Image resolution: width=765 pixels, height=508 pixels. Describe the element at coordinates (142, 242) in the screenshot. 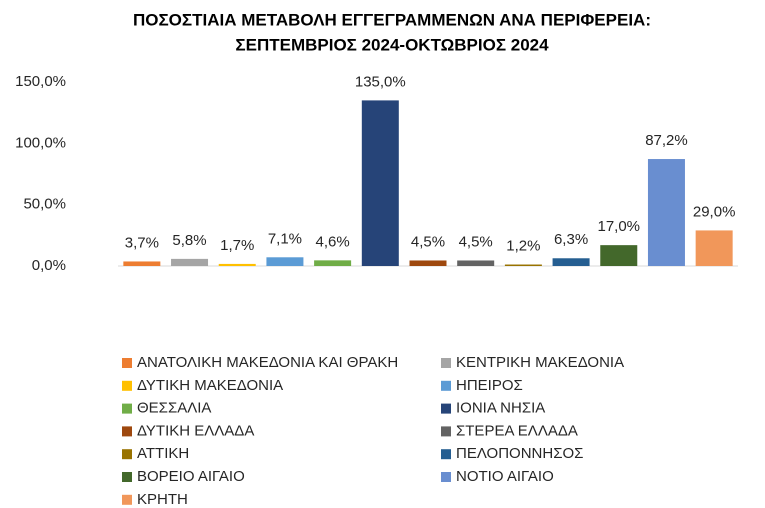

I see `data-label: 3,7%` at that location.